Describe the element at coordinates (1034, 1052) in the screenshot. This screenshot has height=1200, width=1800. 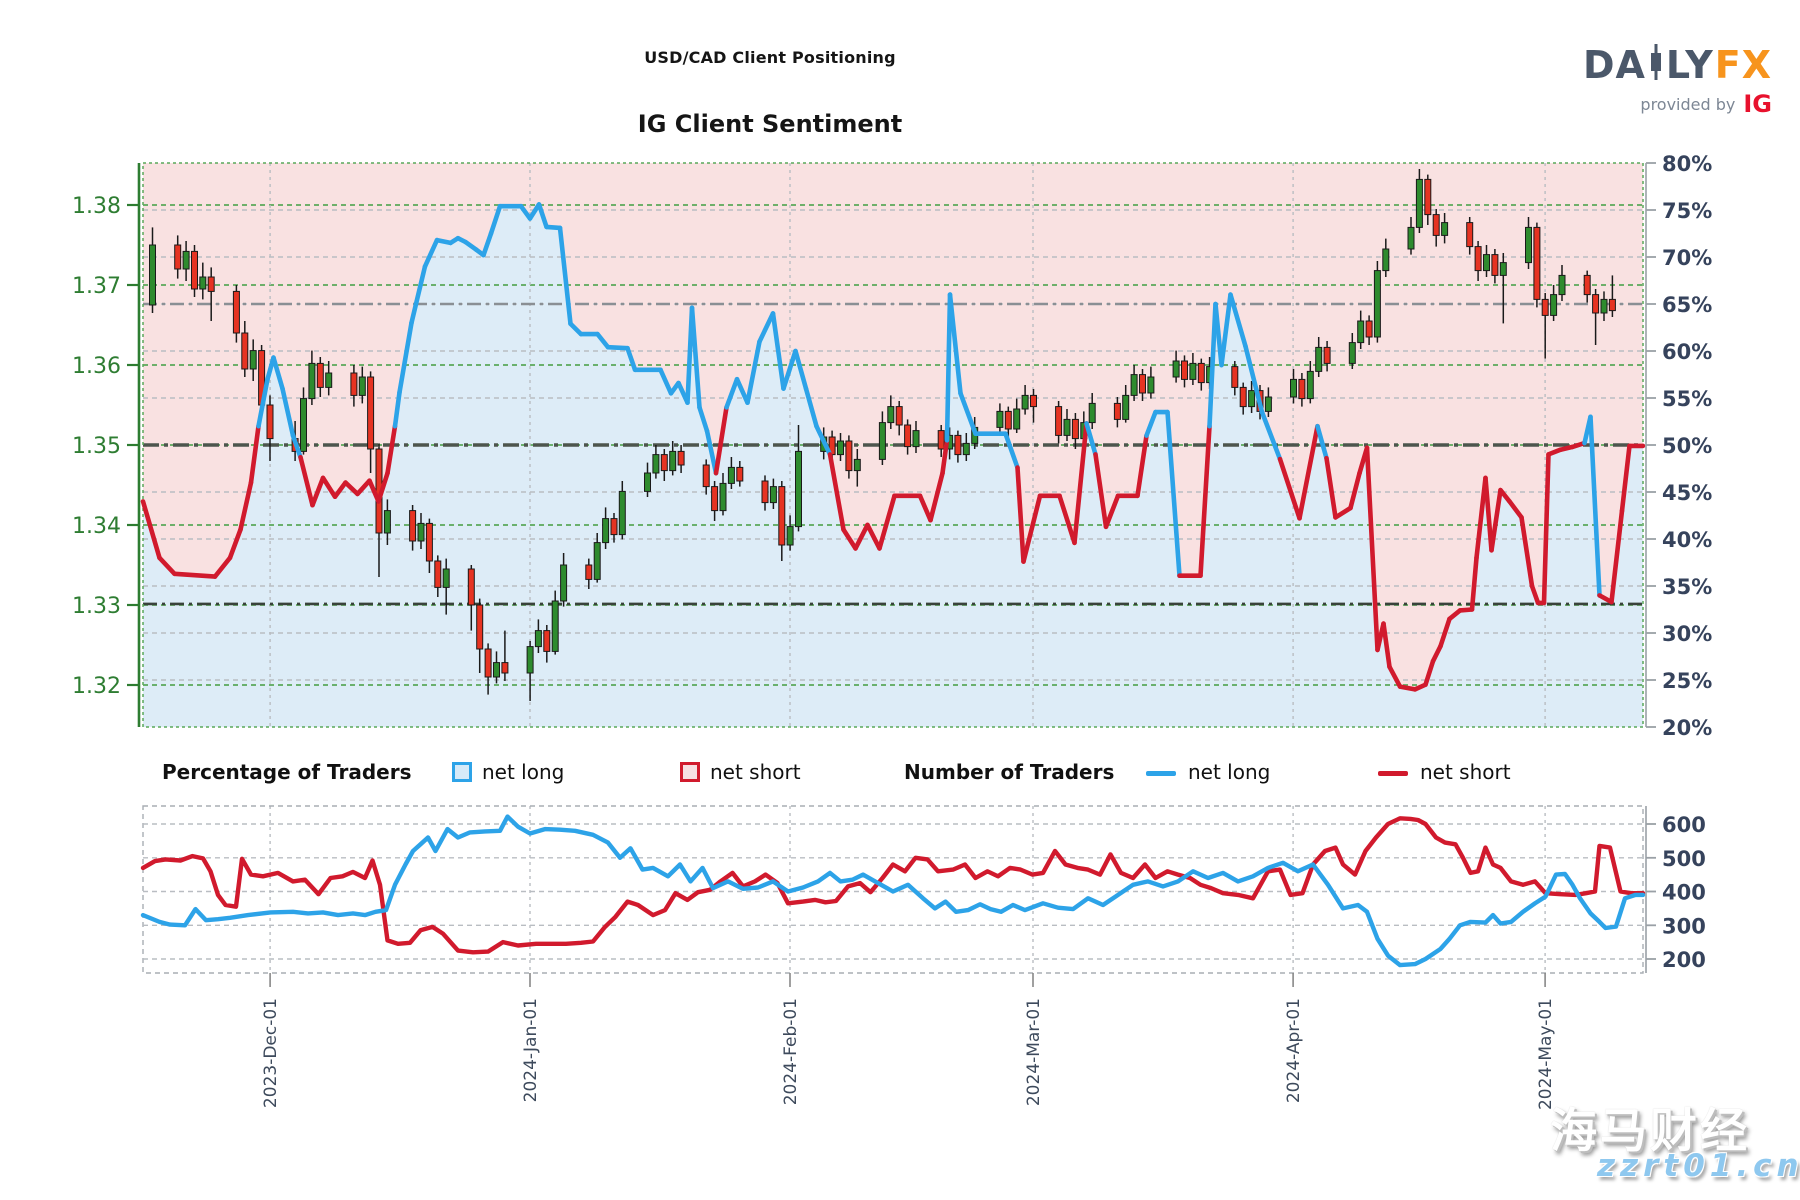
I see `month-label: 2024-Mar-01` at that location.